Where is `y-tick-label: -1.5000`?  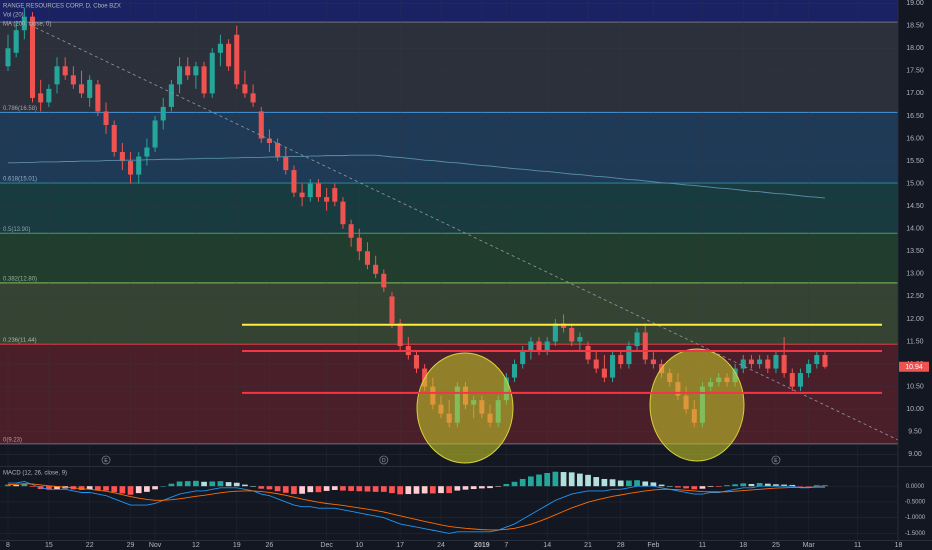
y-tick-label: -1.5000 is located at coordinates (915, 534).